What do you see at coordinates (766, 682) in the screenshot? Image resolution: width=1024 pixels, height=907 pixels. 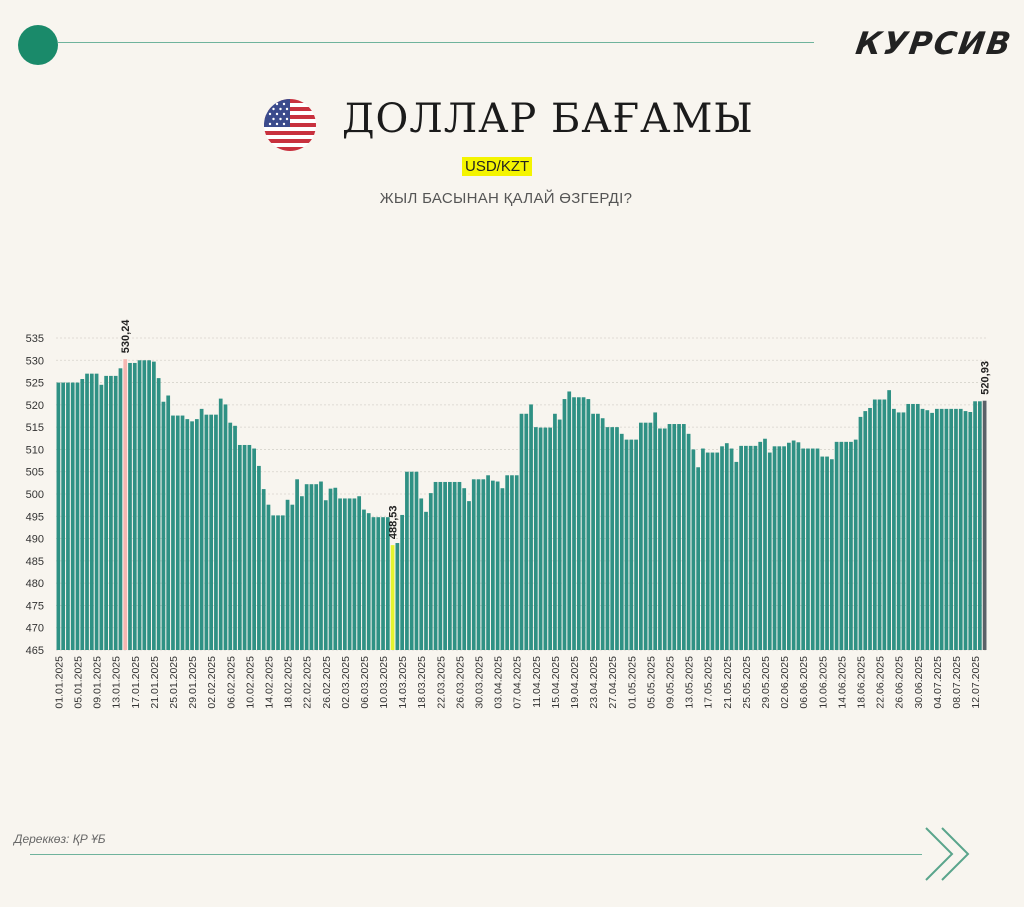 I see `x-tick-label: 29.05.2025` at bounding box center [766, 682].